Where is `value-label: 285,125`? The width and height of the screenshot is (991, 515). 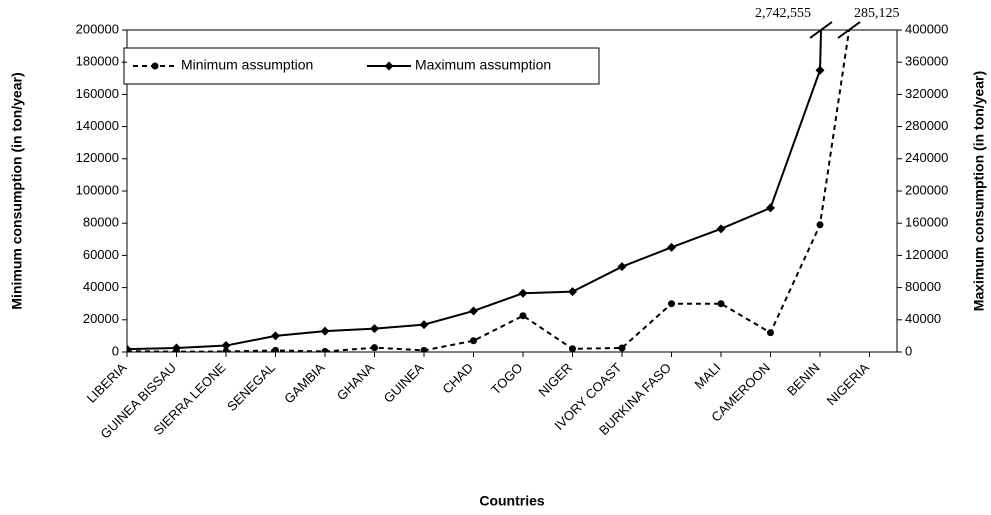 value-label: 285,125 is located at coordinates (877, 13).